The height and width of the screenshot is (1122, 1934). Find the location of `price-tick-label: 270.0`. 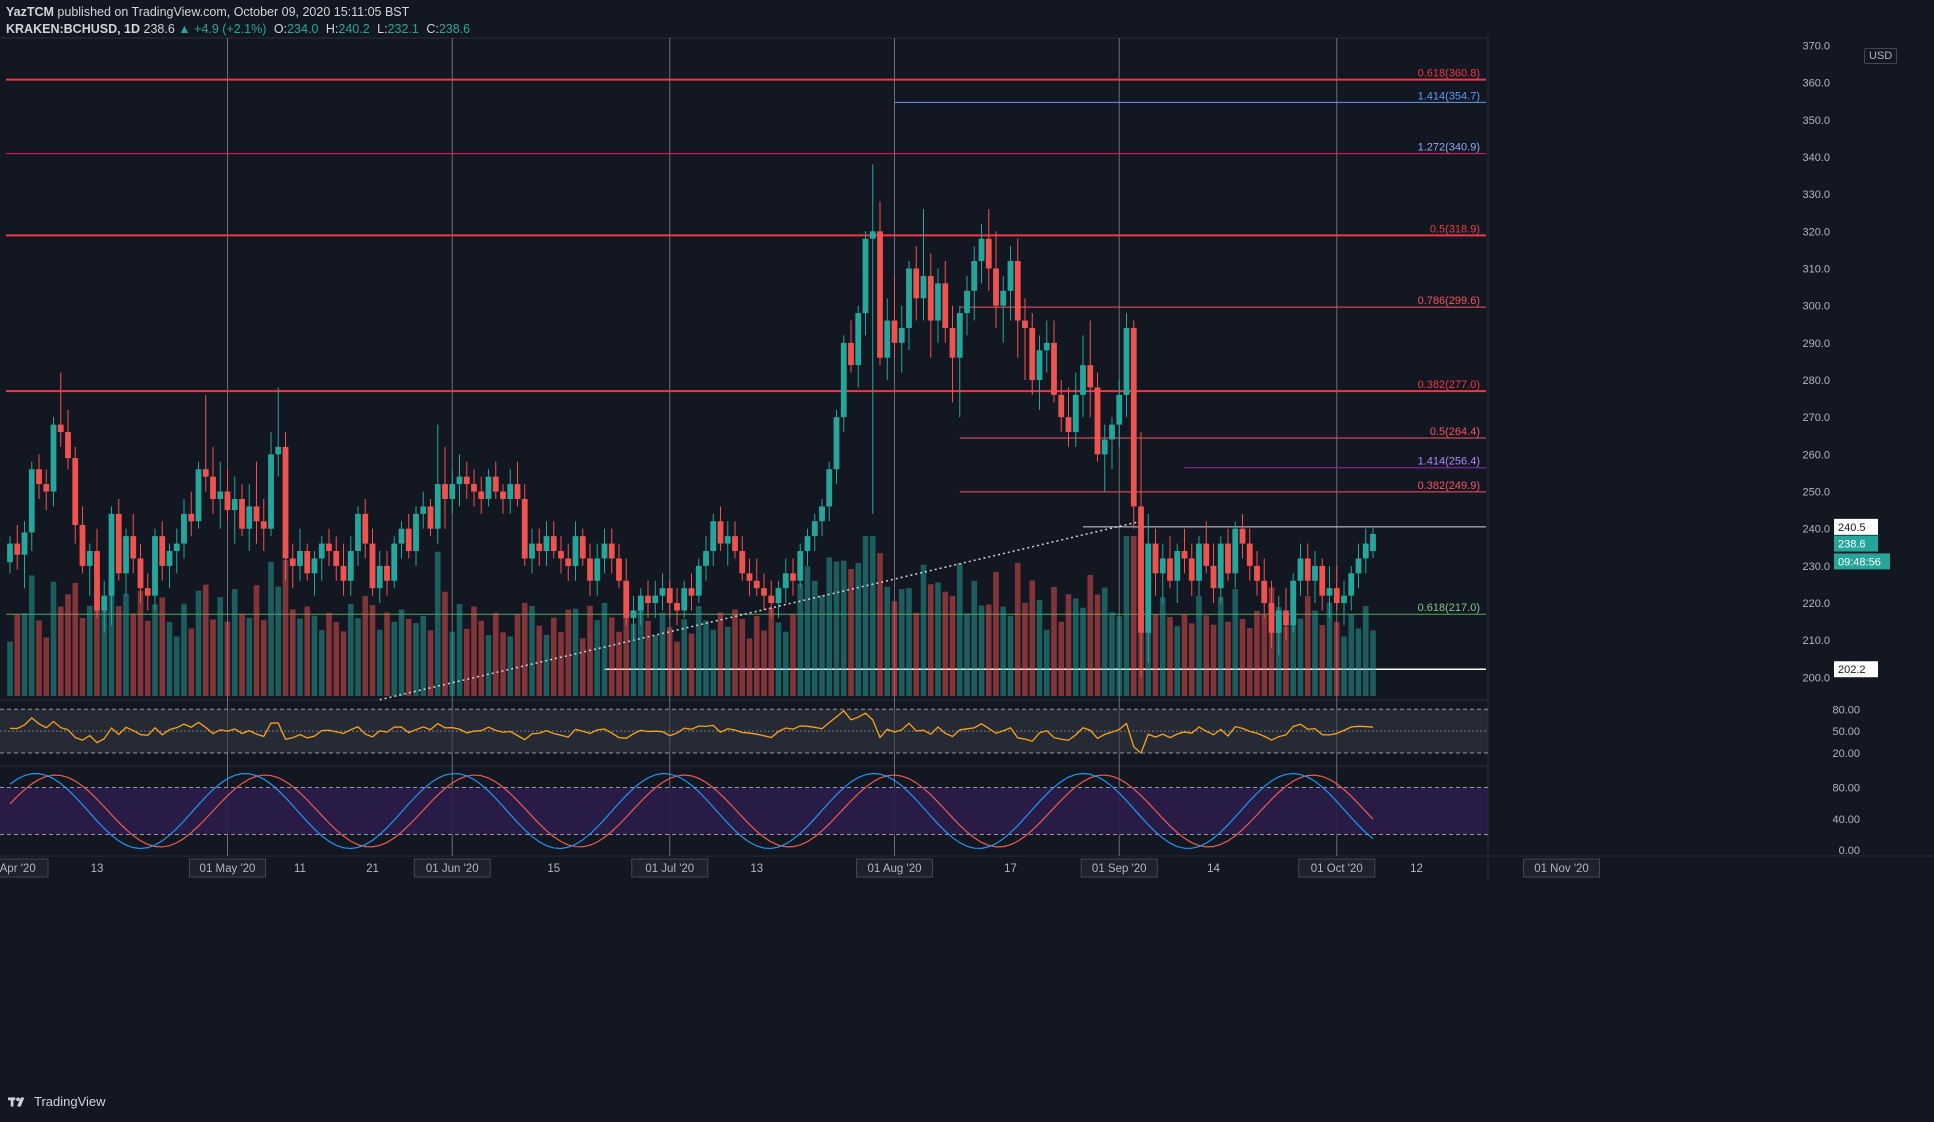

price-tick-label: 270.0 is located at coordinates (1816, 418).